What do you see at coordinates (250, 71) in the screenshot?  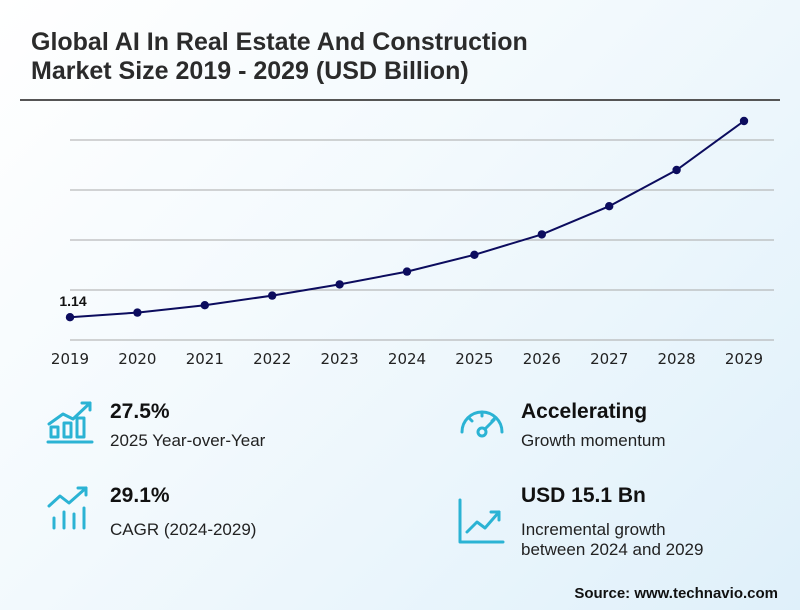 I see `title-line-2: Market Size 2019 - 2029 (USD Billion)` at bounding box center [250, 71].